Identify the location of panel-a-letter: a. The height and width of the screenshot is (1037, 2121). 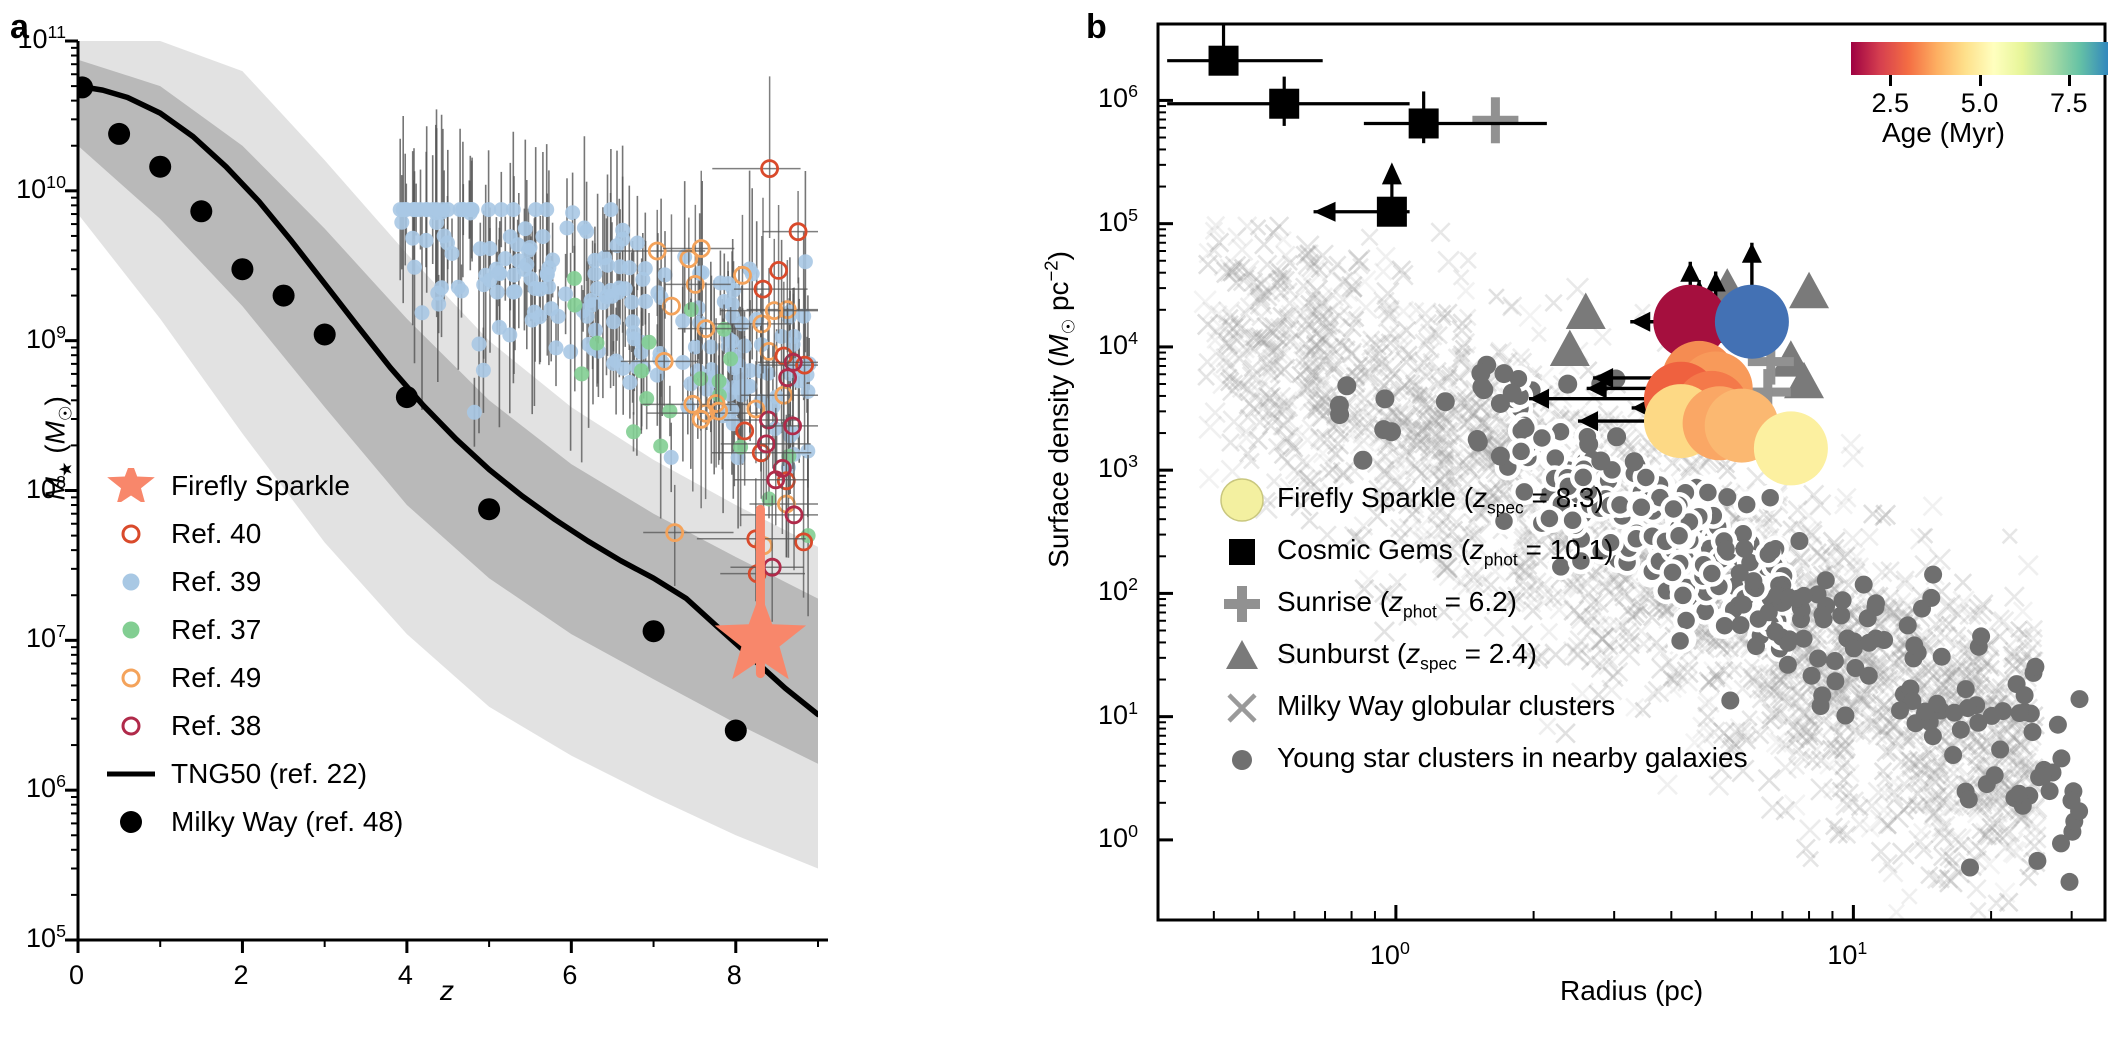
(19, 27).